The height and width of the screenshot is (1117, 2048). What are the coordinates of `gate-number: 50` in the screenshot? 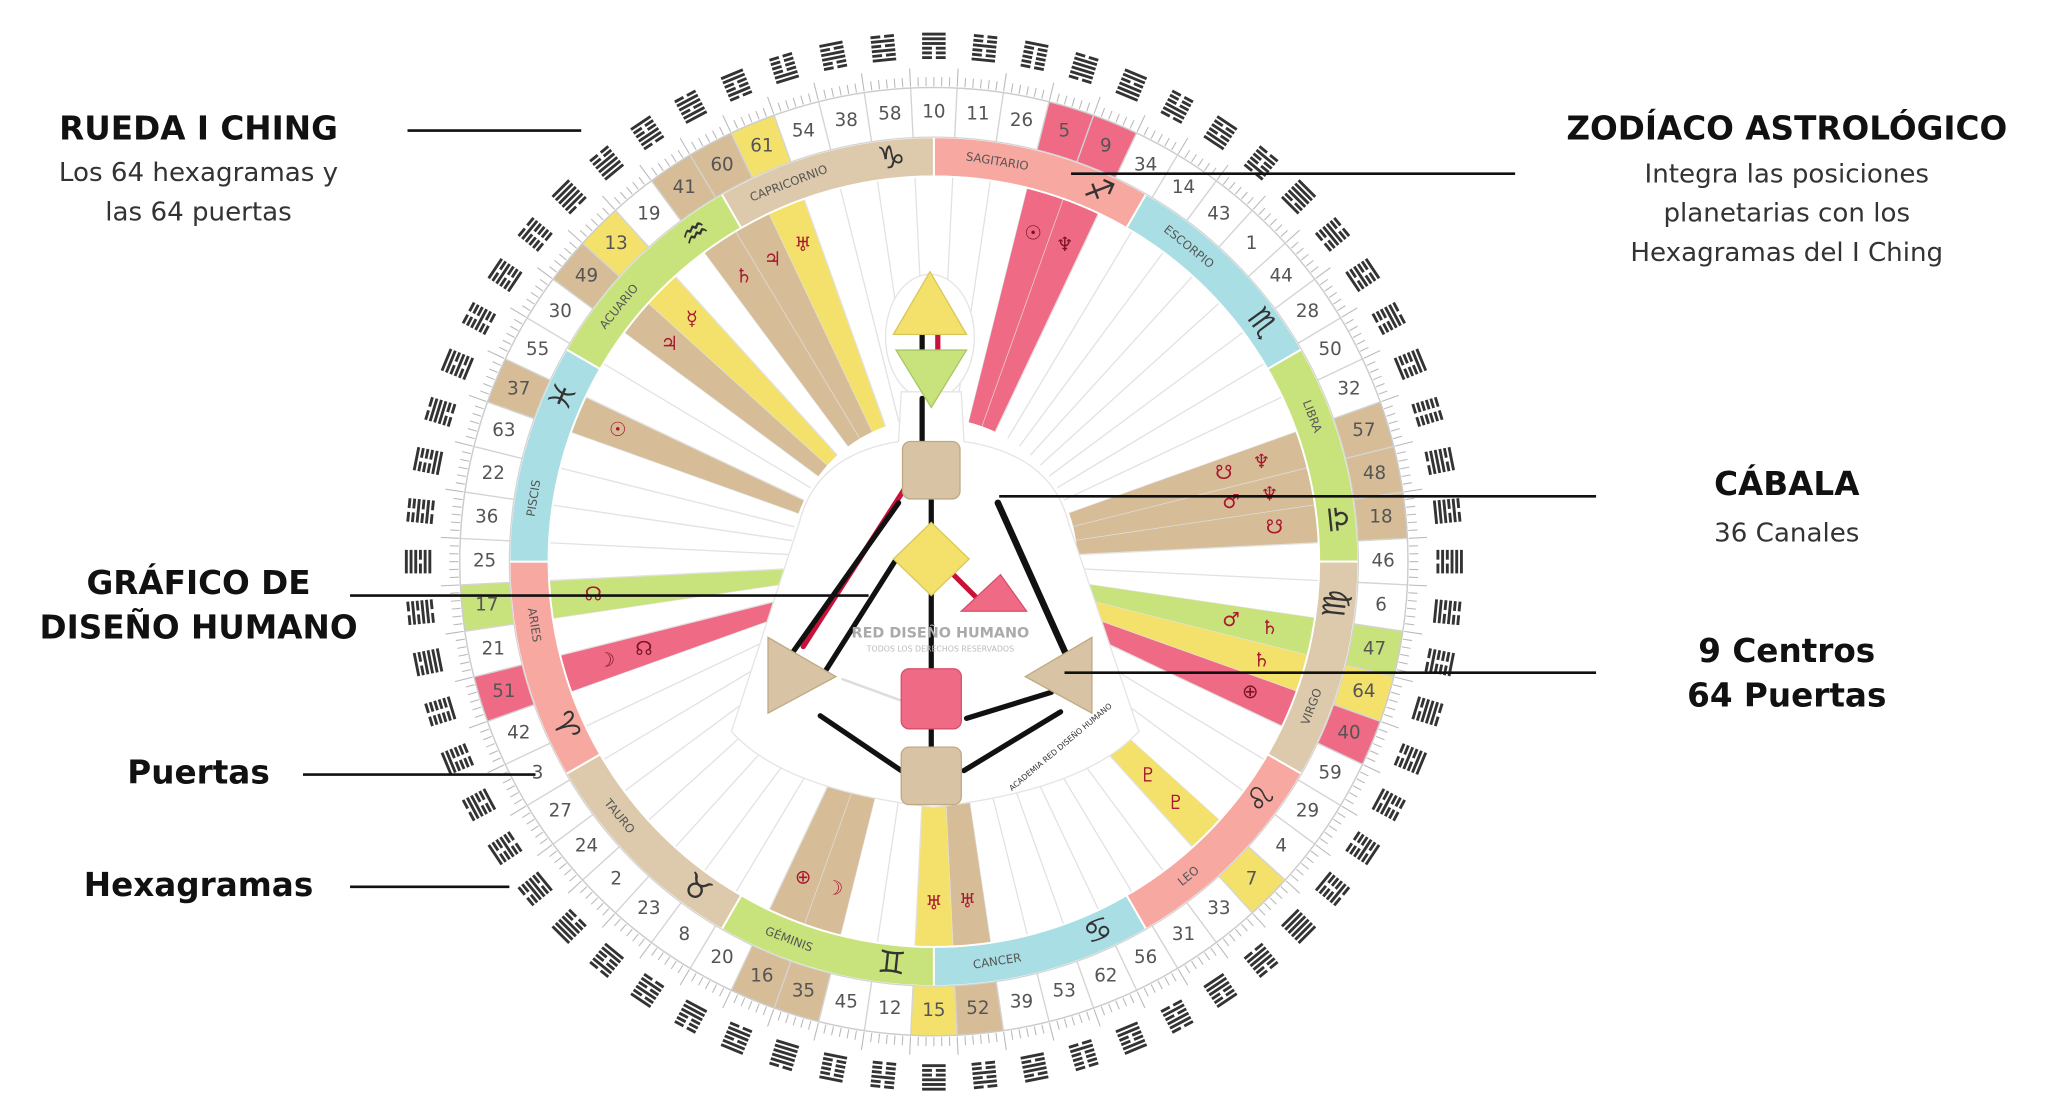 It's located at (1330, 349).